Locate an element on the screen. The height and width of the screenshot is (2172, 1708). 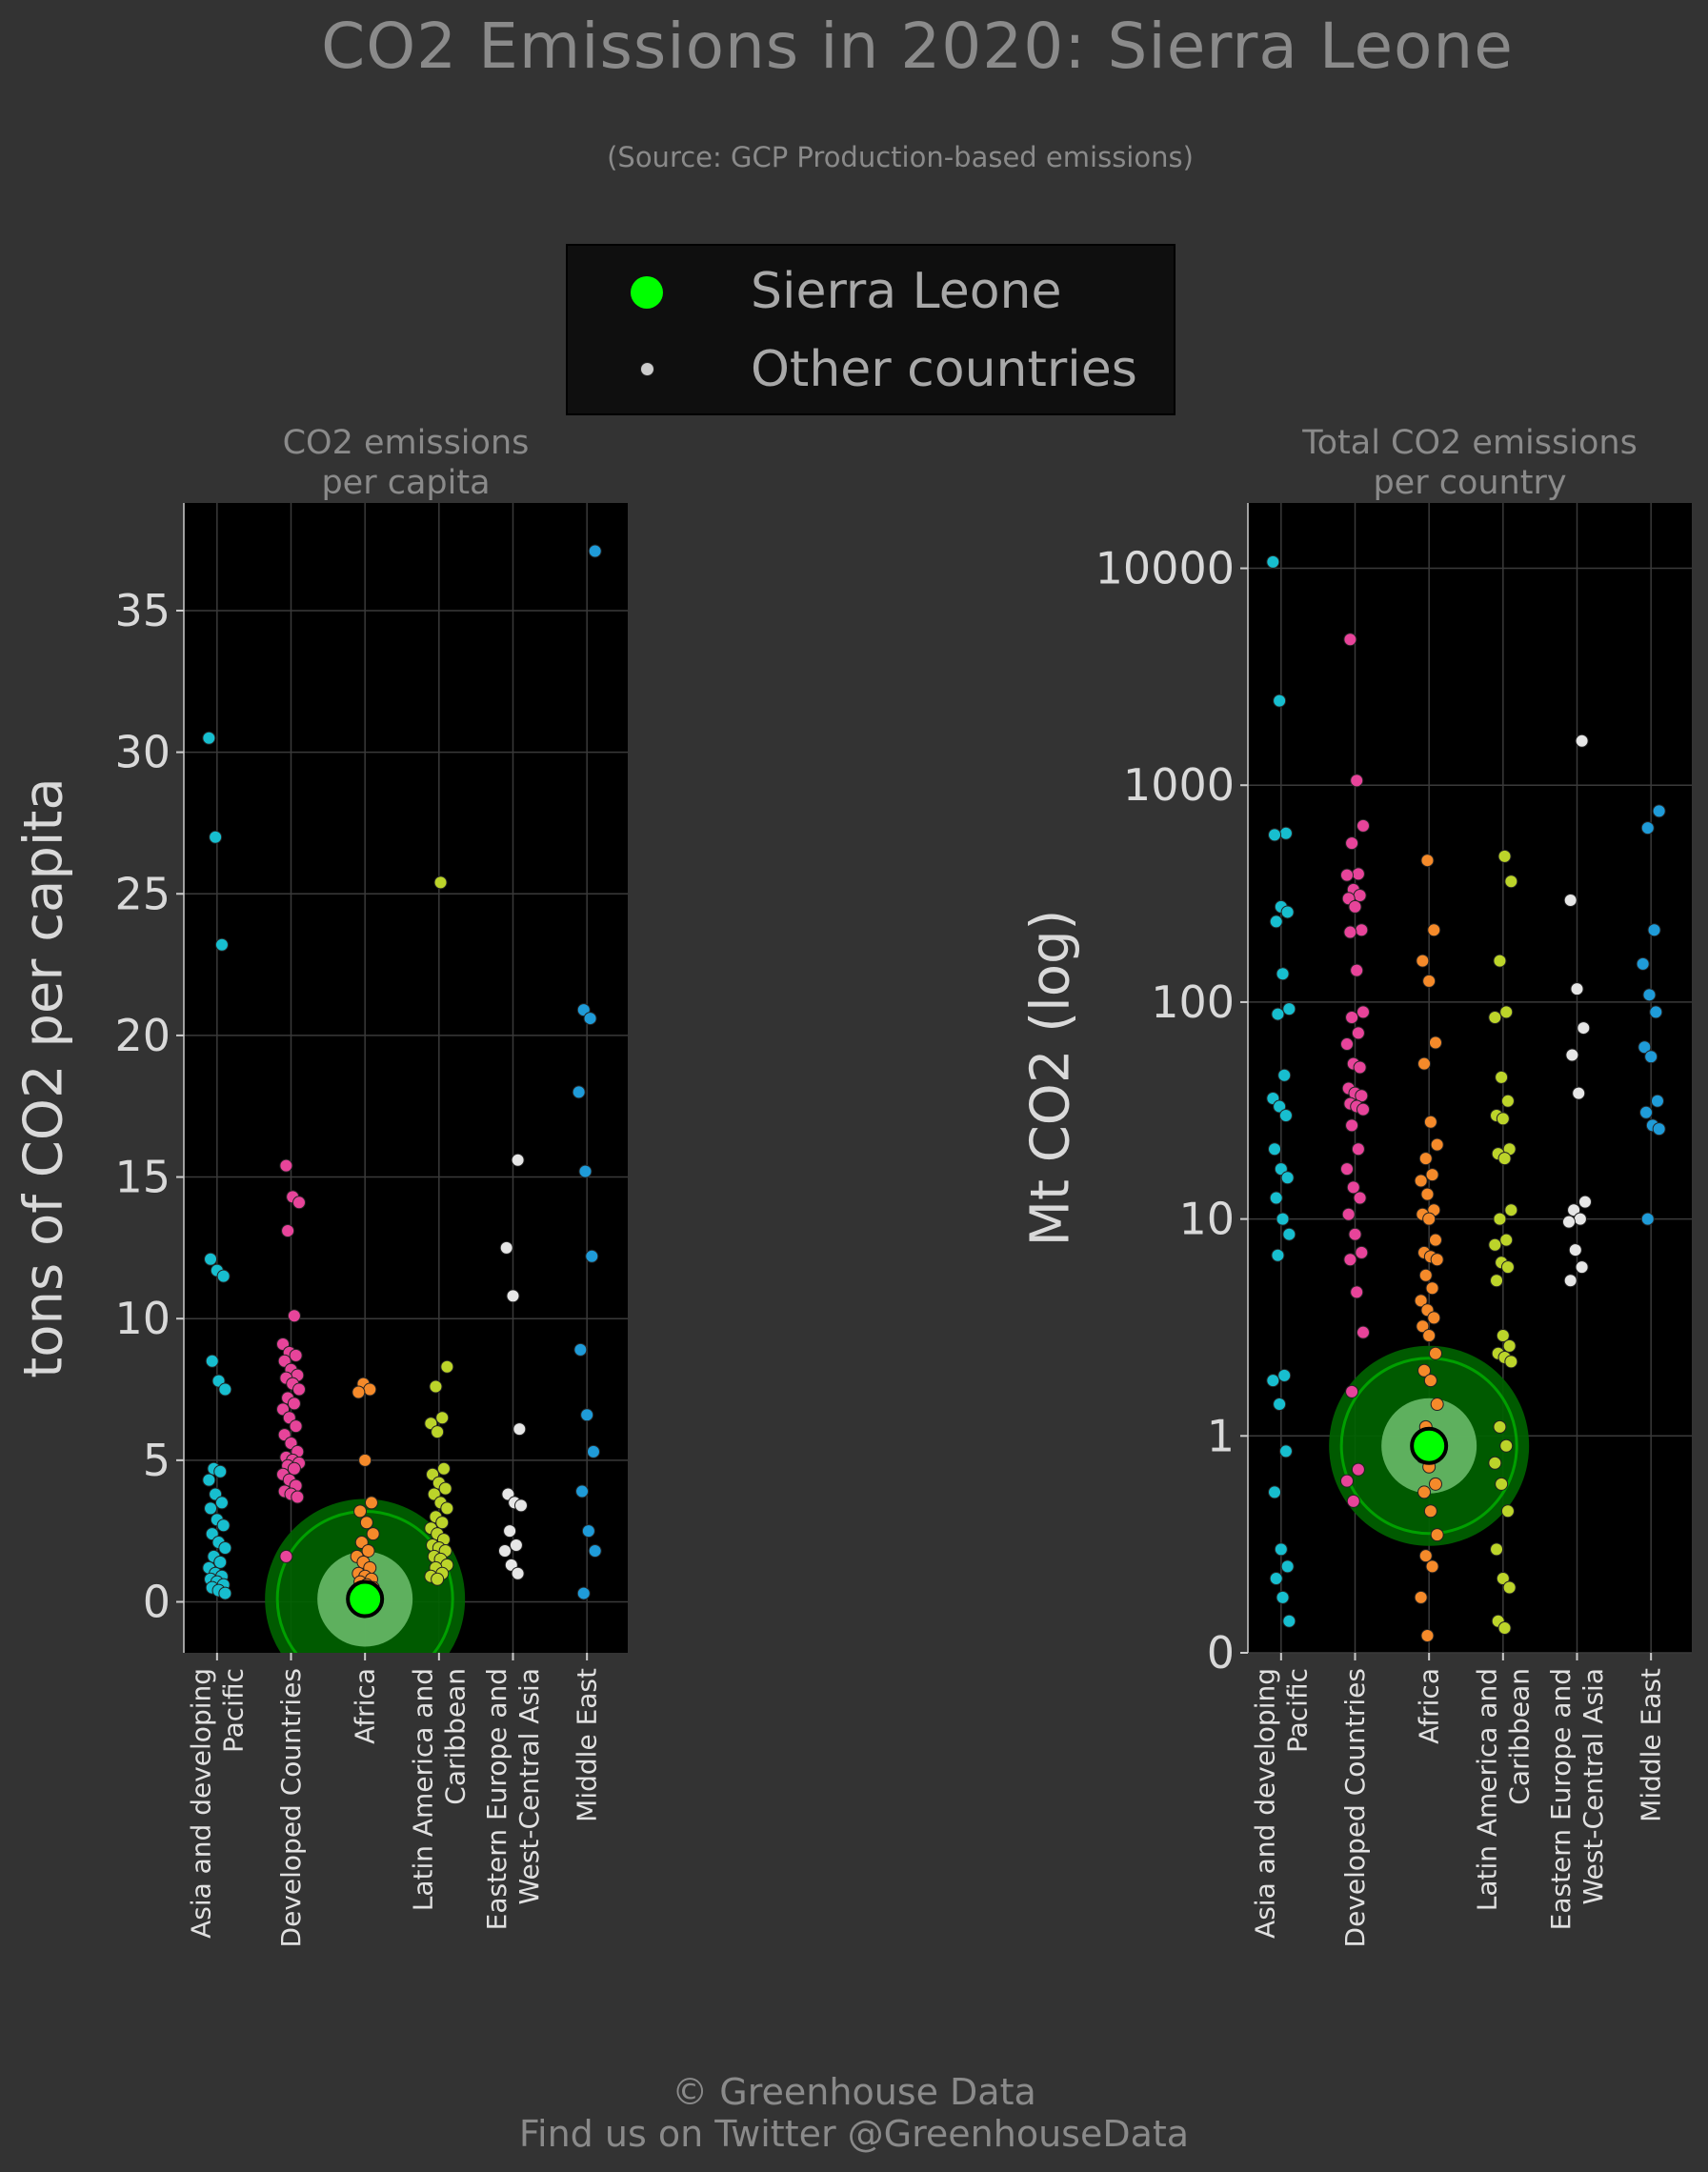
y-tick-label: 10 is located at coordinates (142, 1318).